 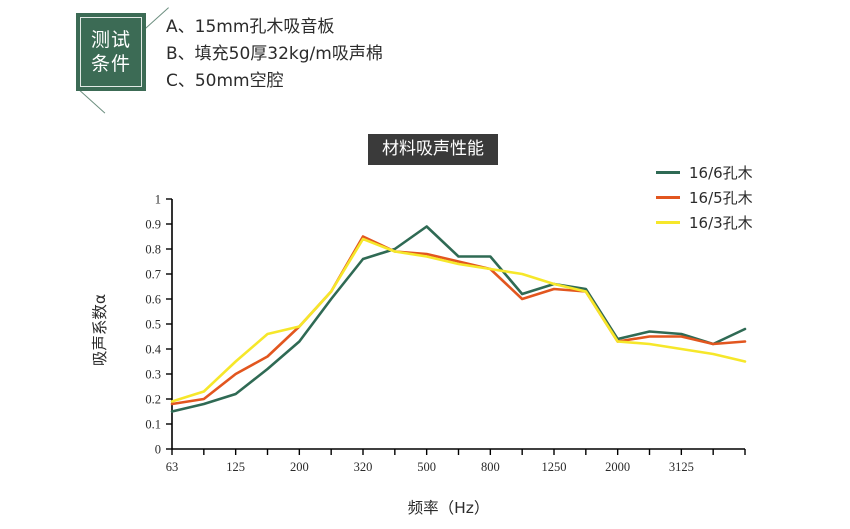 I want to click on decorative-slash-bottom, so click(x=92, y=102).